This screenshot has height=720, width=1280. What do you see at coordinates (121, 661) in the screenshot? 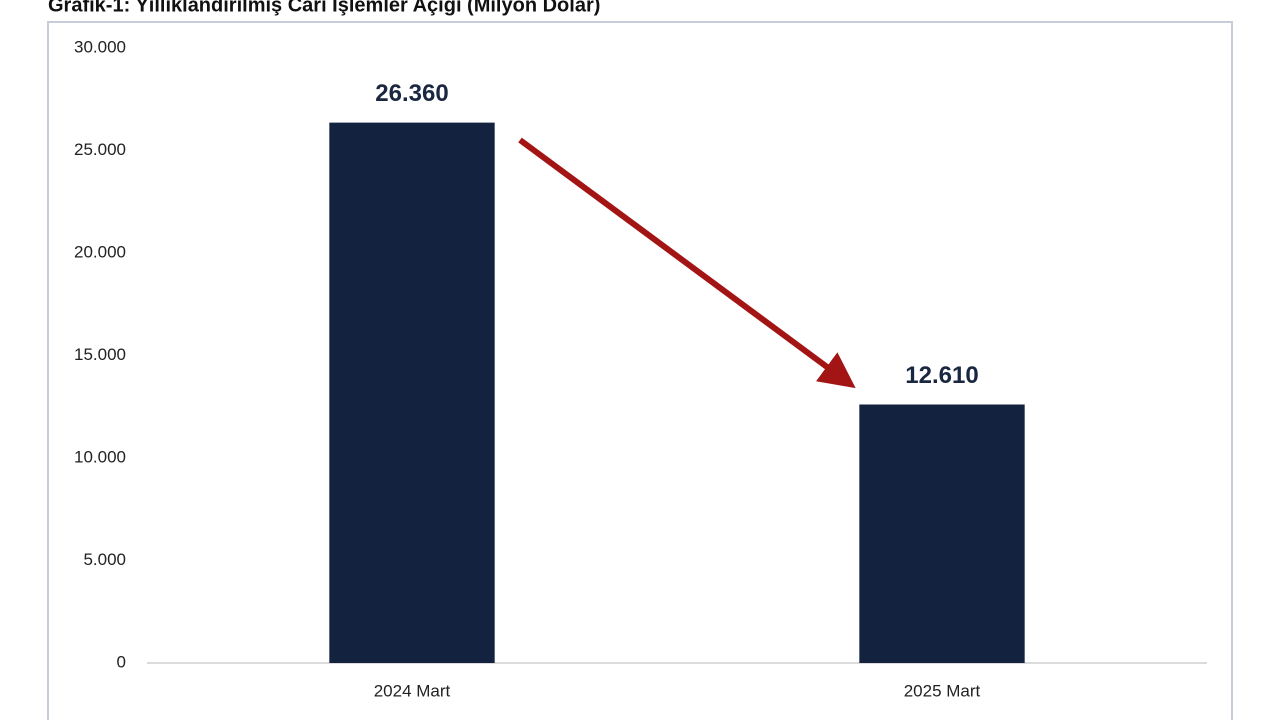
I see `y-tick-label: 0` at bounding box center [121, 661].